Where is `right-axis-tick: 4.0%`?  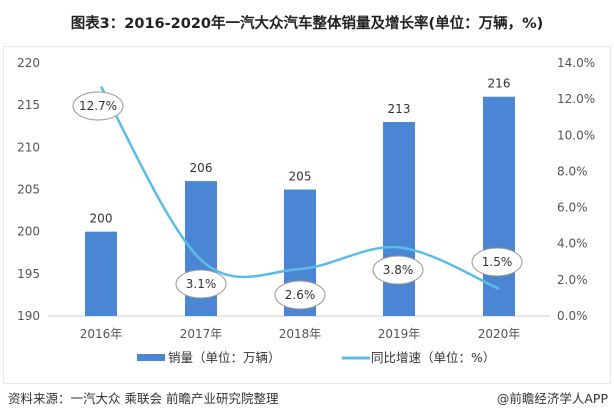
right-axis-tick: 4.0% is located at coordinates (572, 244).